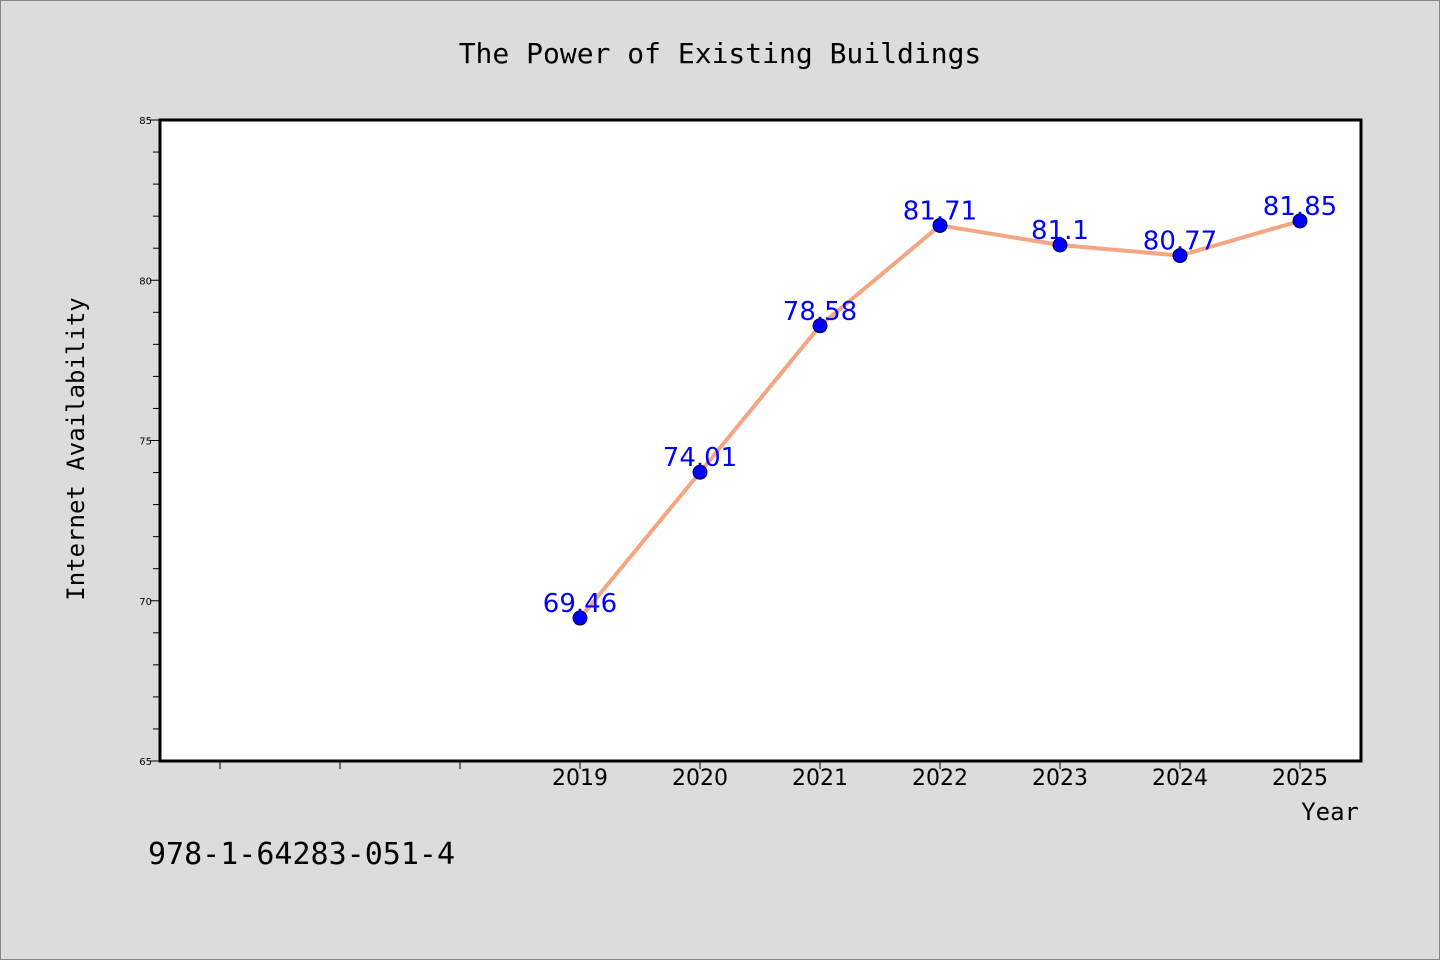  Describe the element at coordinates (1060, 778) in the screenshot. I see `x-tick-label: 2023` at that location.